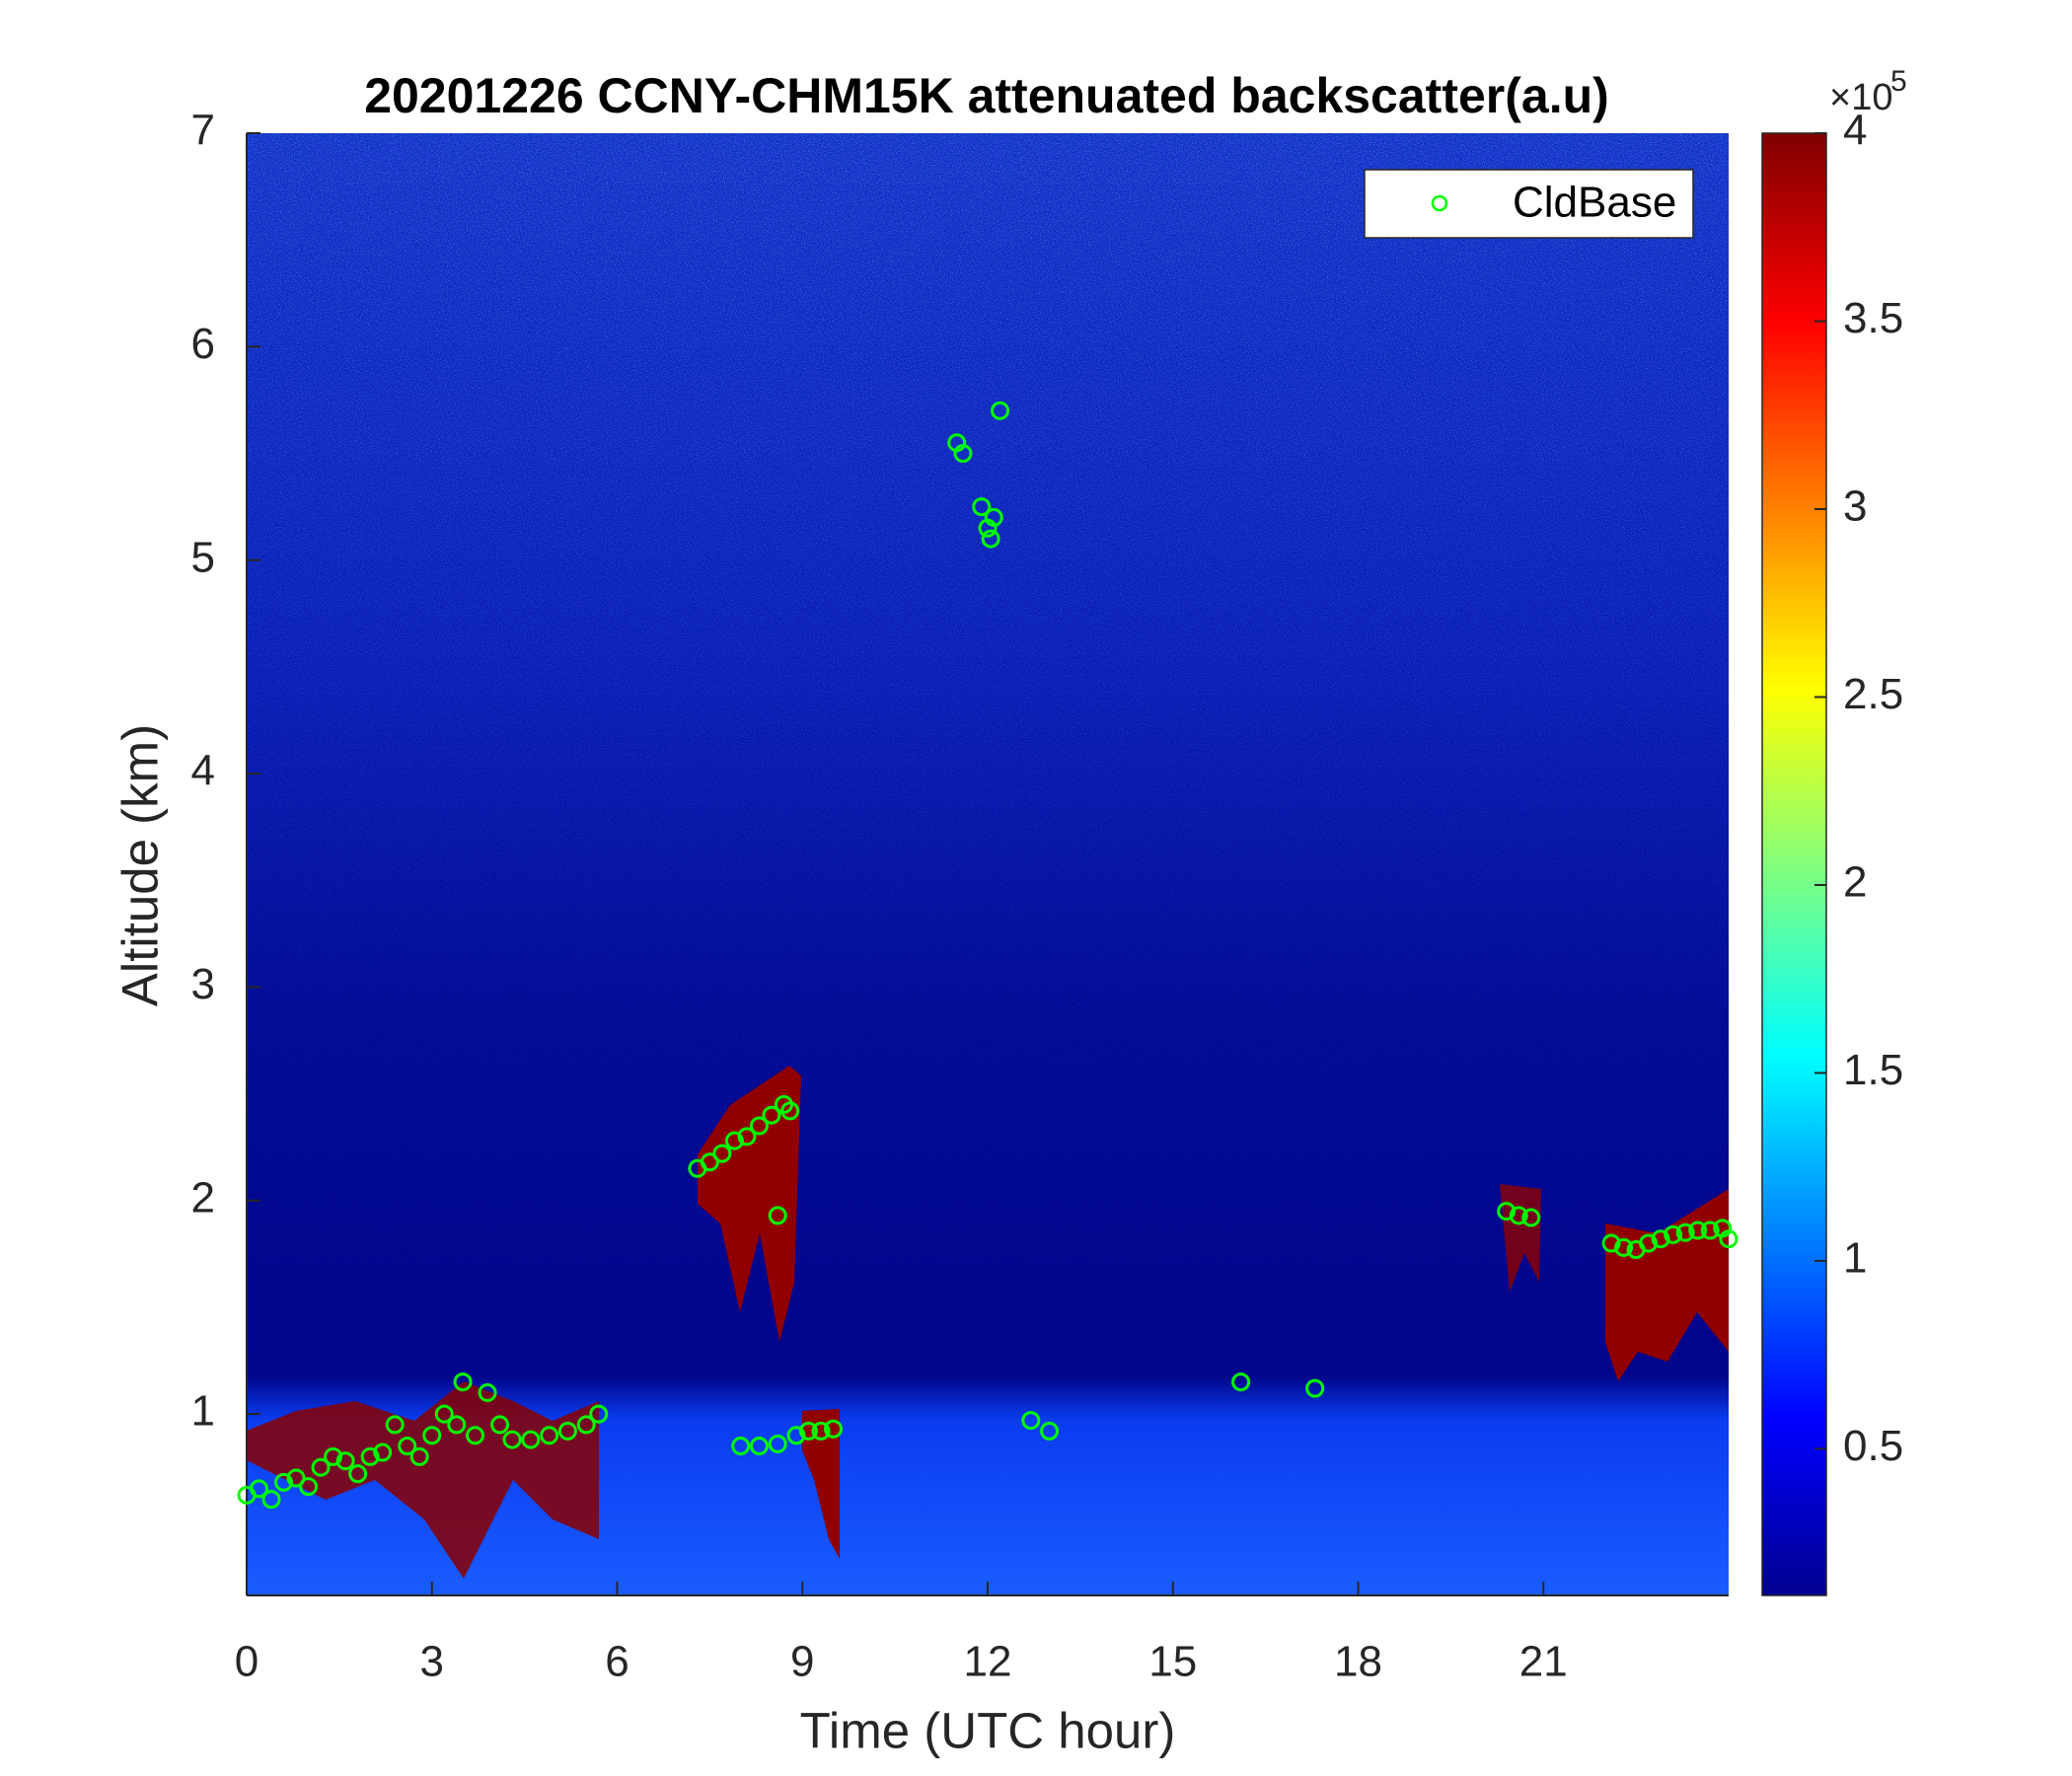 Image resolution: width=2072 pixels, height=1776 pixels. What do you see at coordinates (432, 1662) in the screenshot?
I see `x-tick-label: 3` at bounding box center [432, 1662].